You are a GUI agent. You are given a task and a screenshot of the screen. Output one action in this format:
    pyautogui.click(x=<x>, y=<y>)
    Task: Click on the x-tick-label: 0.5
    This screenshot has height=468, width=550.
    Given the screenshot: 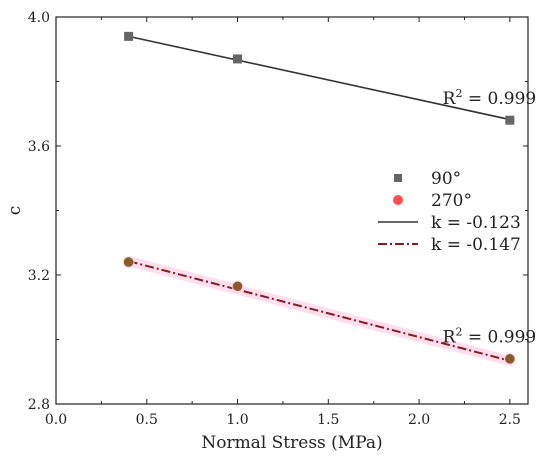 What is the action you would take?
    pyautogui.click(x=147, y=420)
    